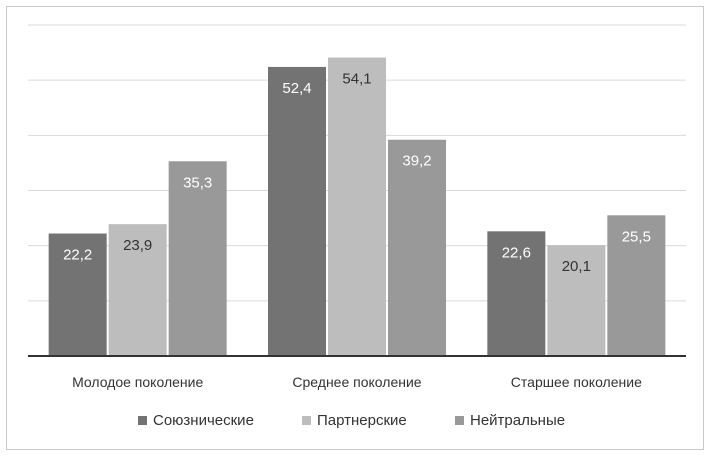 The image size is (712, 457). I want to click on data-label: 22,2, so click(77, 255).